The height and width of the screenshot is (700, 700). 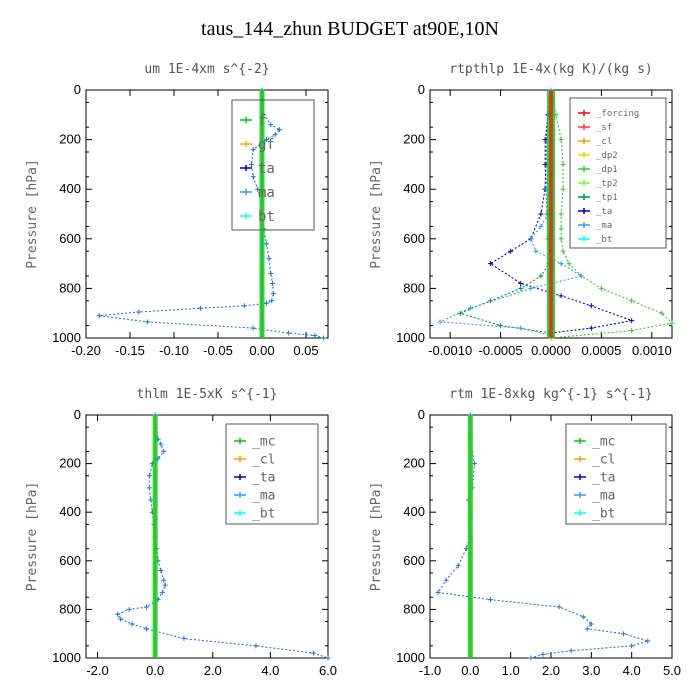 I want to click on legend-label: _cl, so click(x=263, y=460).